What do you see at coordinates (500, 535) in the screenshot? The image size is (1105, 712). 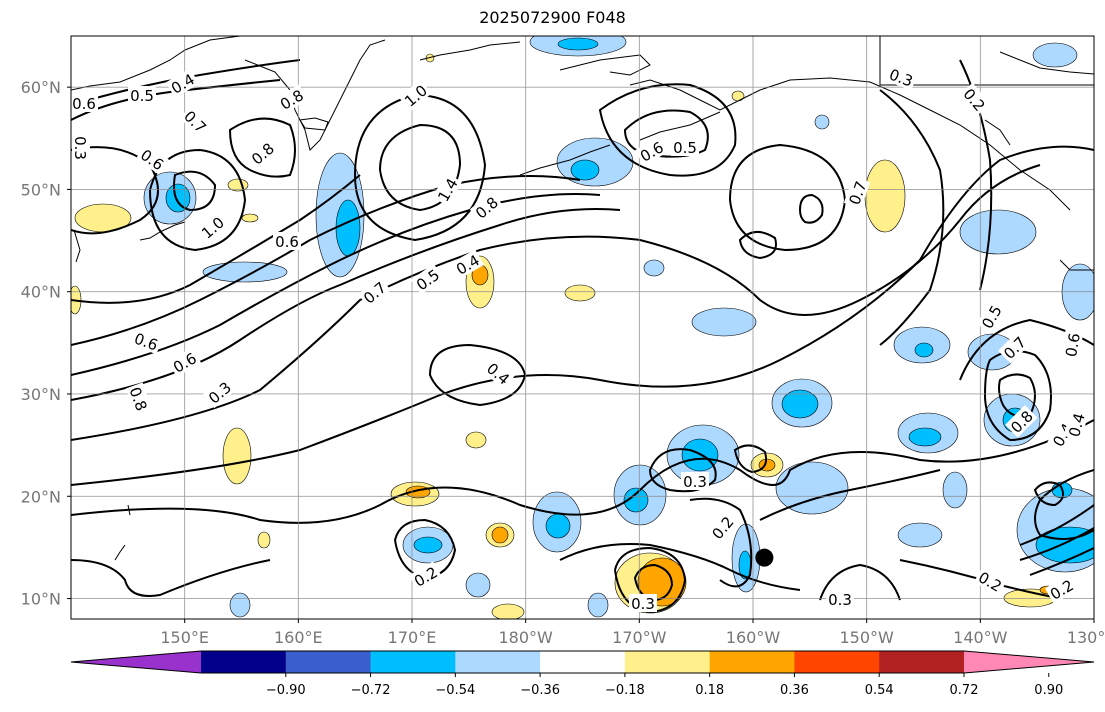 I see `orange-patch` at bounding box center [500, 535].